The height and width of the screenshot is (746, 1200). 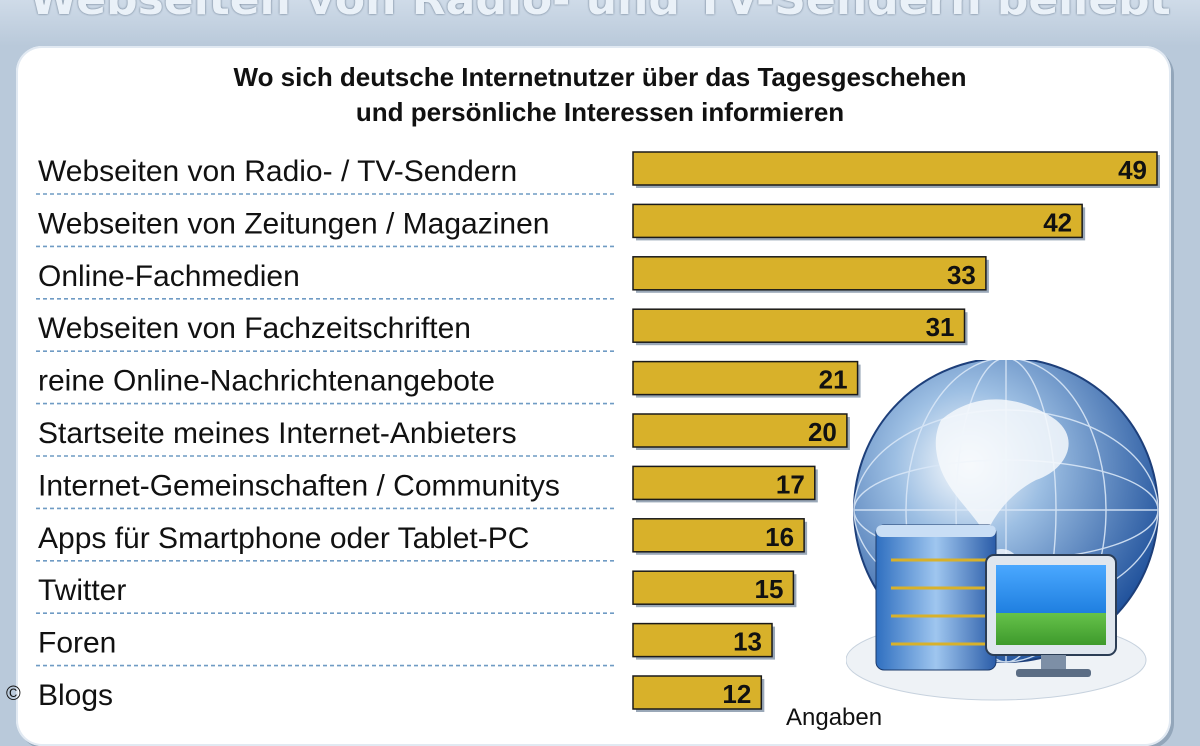 What do you see at coordinates (600, 112) in the screenshot?
I see `chart-title-line-2: und persönliche Interessen informieren` at bounding box center [600, 112].